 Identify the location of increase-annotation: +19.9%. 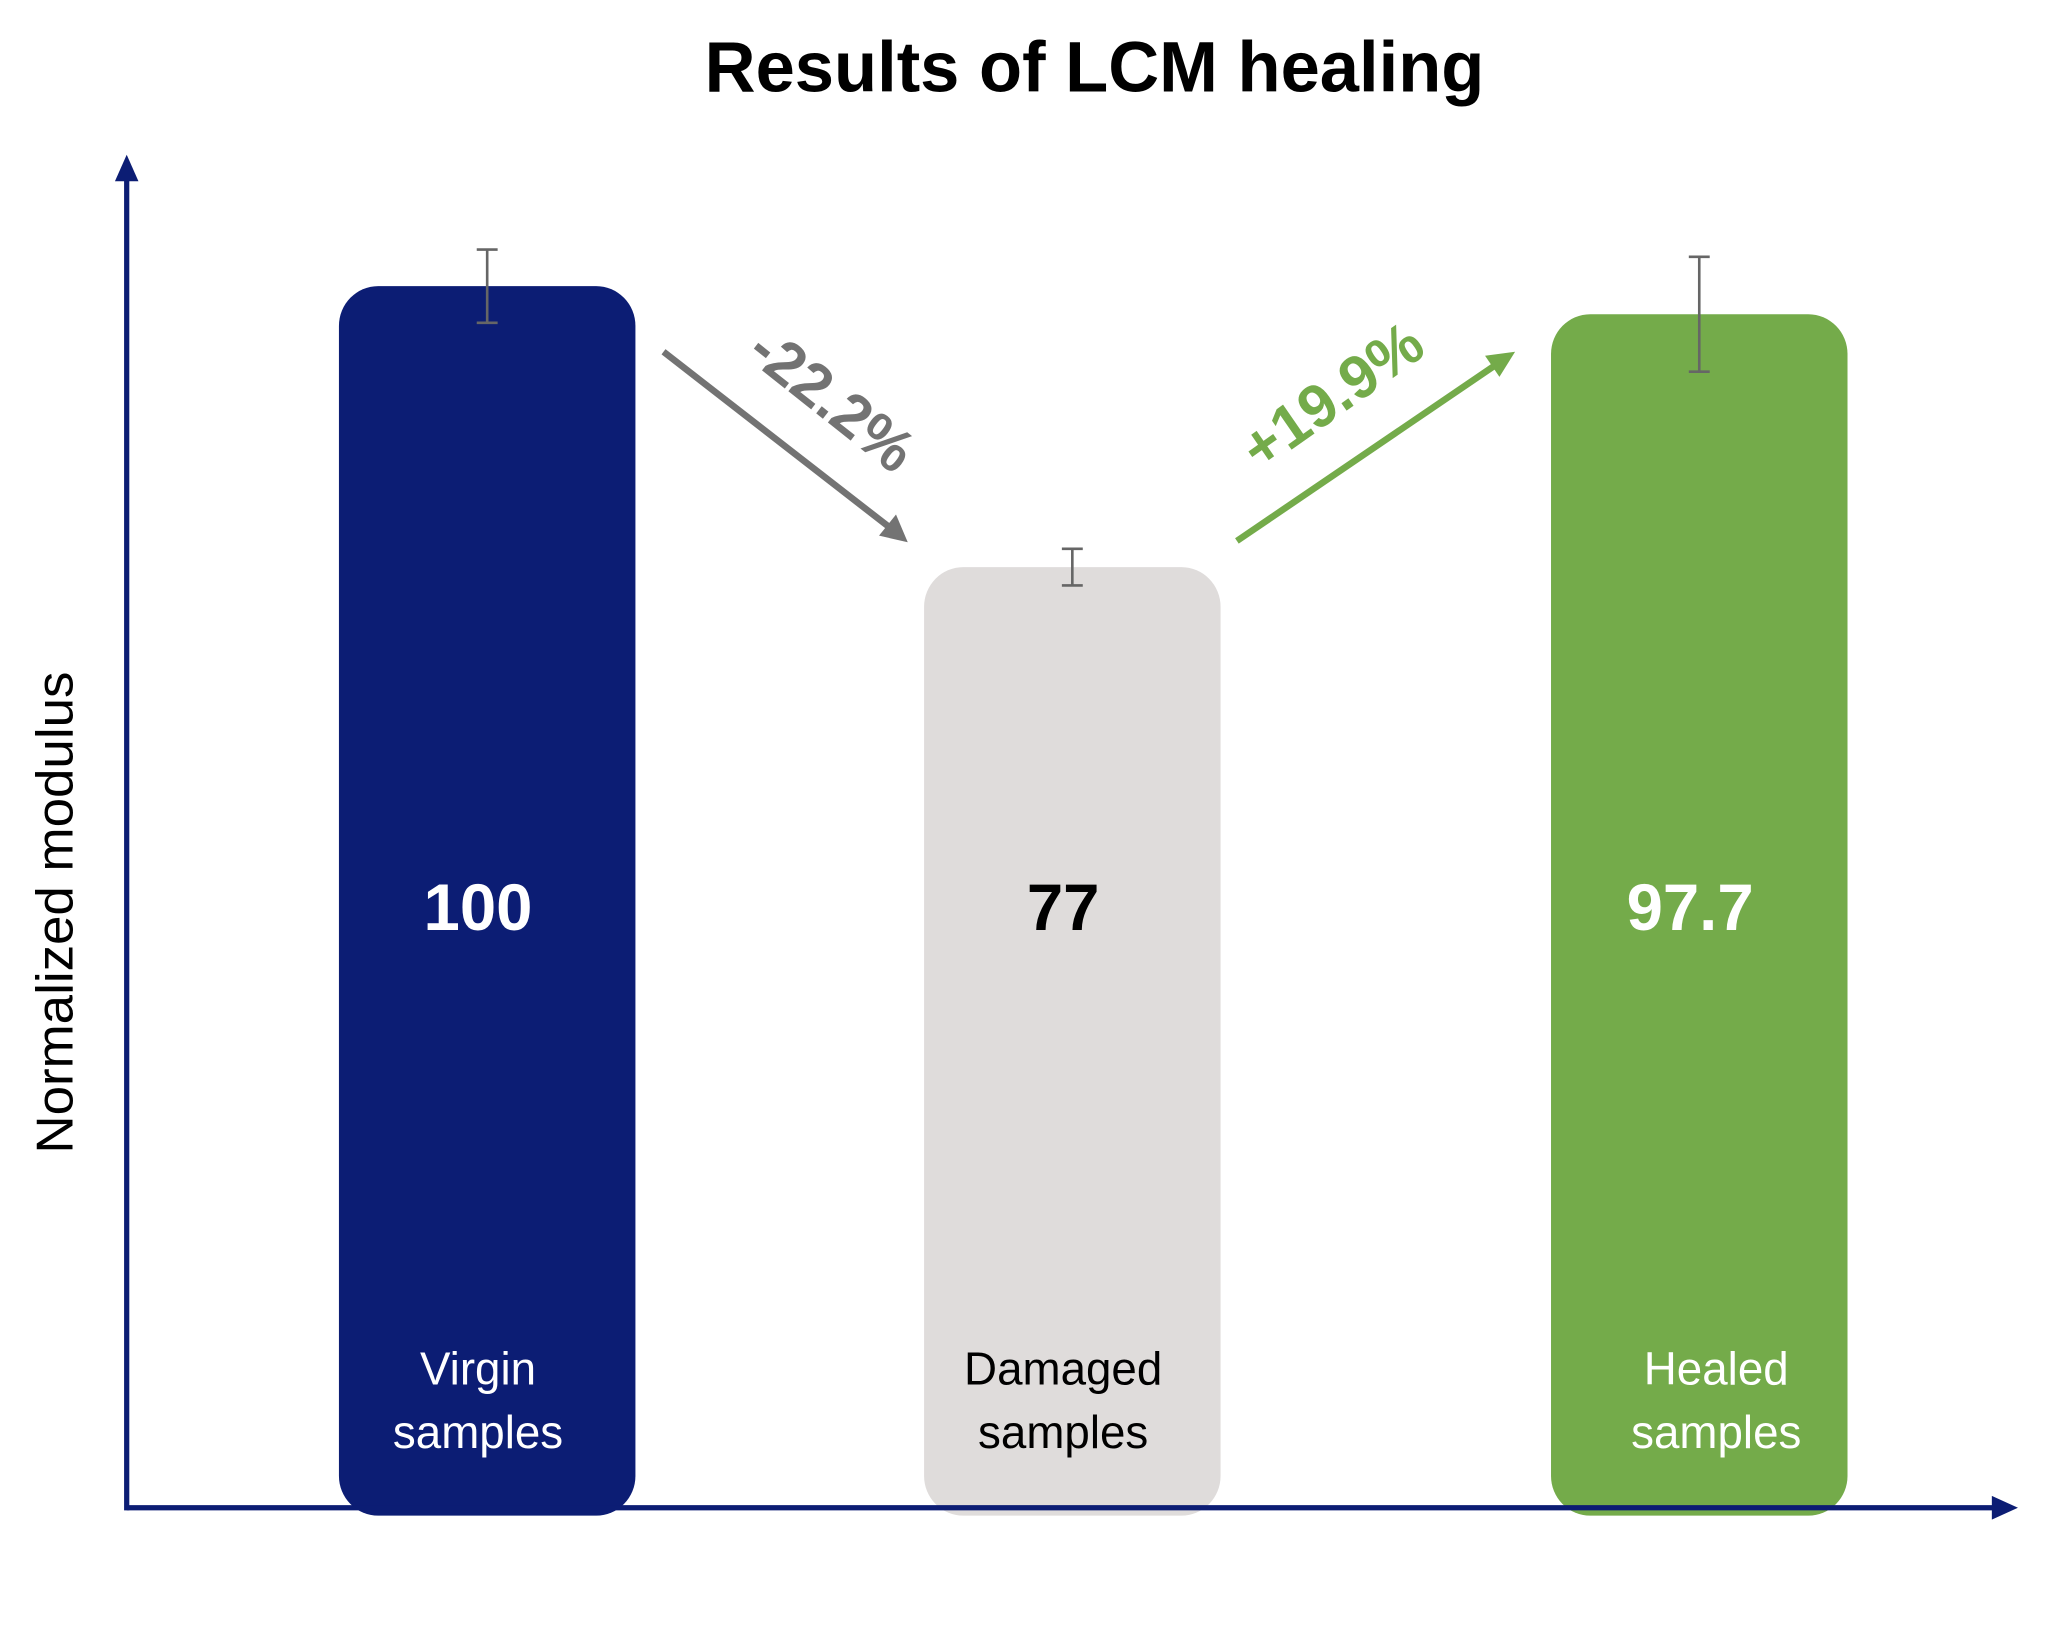
(1331, 395).